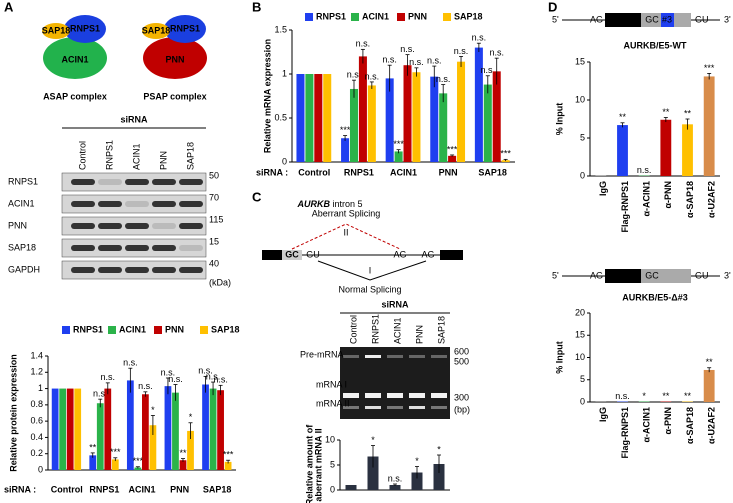 The width and height of the screenshot is (733, 503). I want to click on x-tick-label: α-U2AF2, so click(712, 425).